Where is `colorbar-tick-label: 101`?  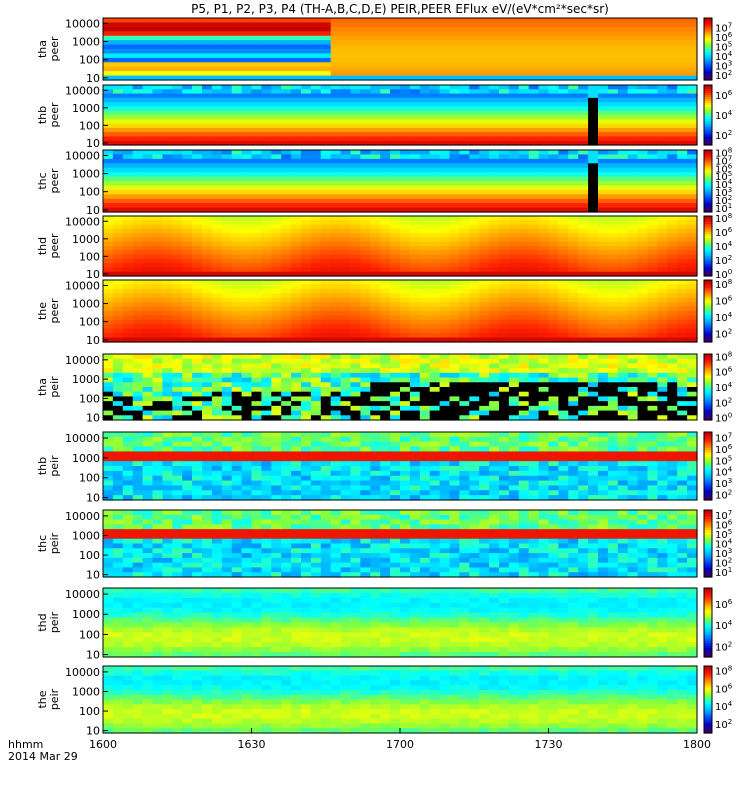
colorbar-tick-label: 101 is located at coordinates (723, 208).